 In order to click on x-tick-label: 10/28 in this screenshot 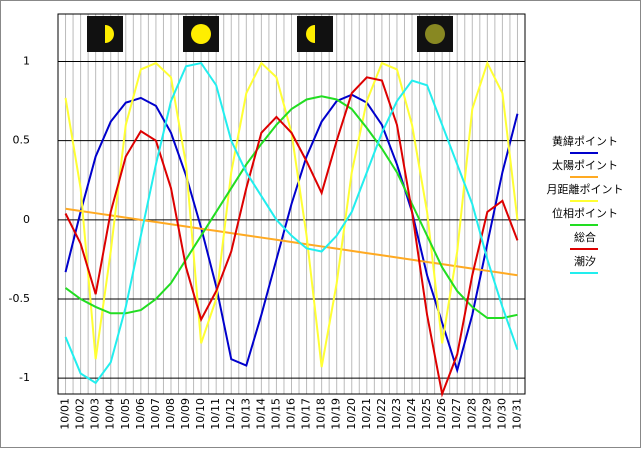, I will do `click(471, 414)`.